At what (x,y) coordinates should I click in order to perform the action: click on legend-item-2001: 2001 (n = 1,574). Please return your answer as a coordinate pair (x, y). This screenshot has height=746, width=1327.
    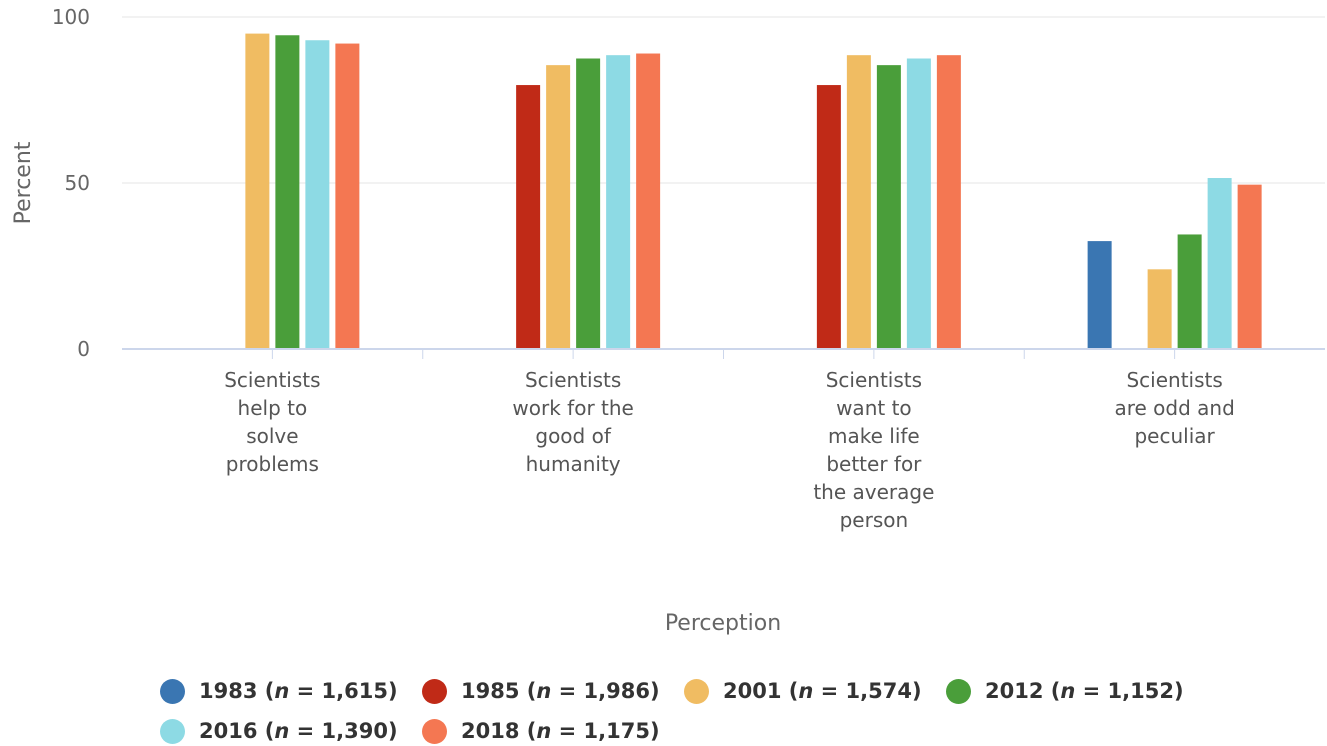
    Looking at the image, I should click on (803, 691).